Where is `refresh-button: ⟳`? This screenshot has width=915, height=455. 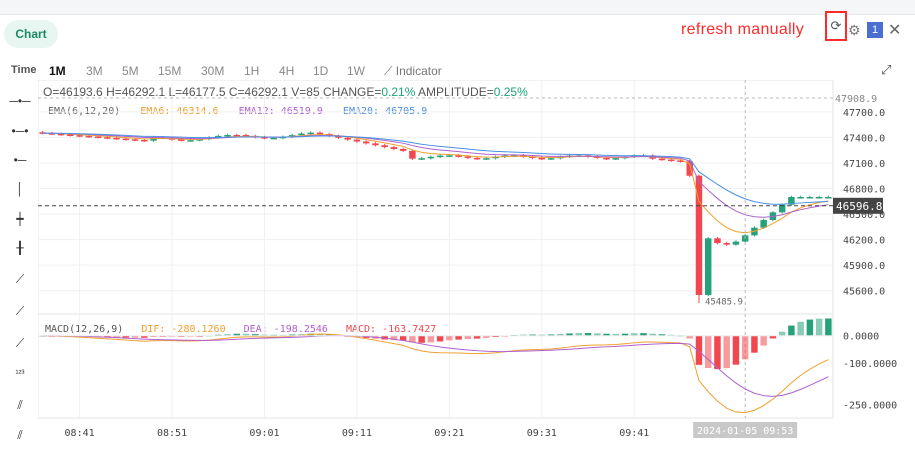
refresh-button: ⟳ is located at coordinates (836, 26).